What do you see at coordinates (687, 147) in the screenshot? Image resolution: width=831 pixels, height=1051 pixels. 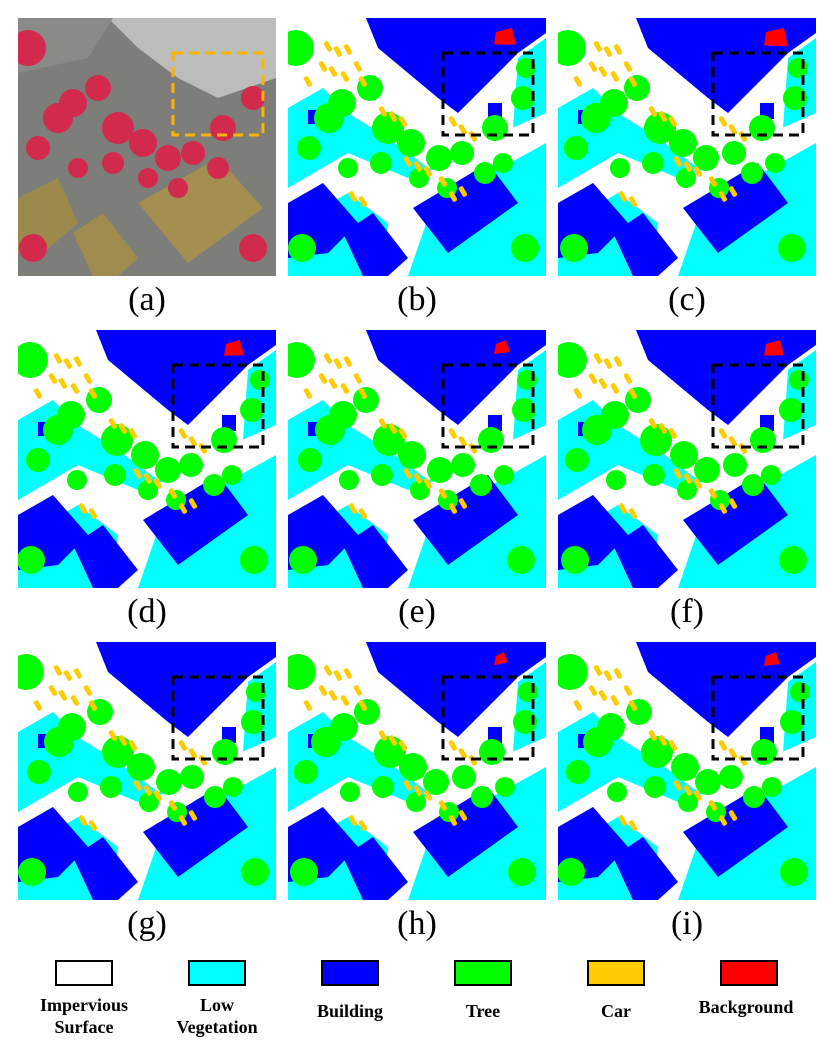 I see `panel-c` at bounding box center [687, 147].